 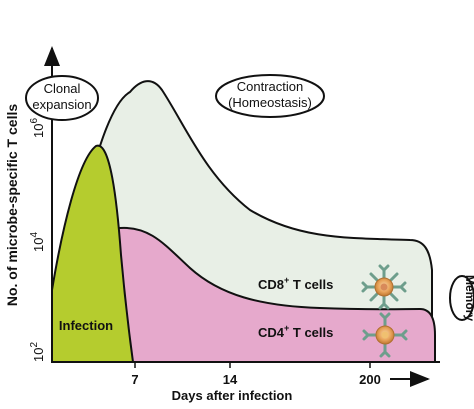 I want to click on cd8-cell-icon, so click(x=384, y=287).